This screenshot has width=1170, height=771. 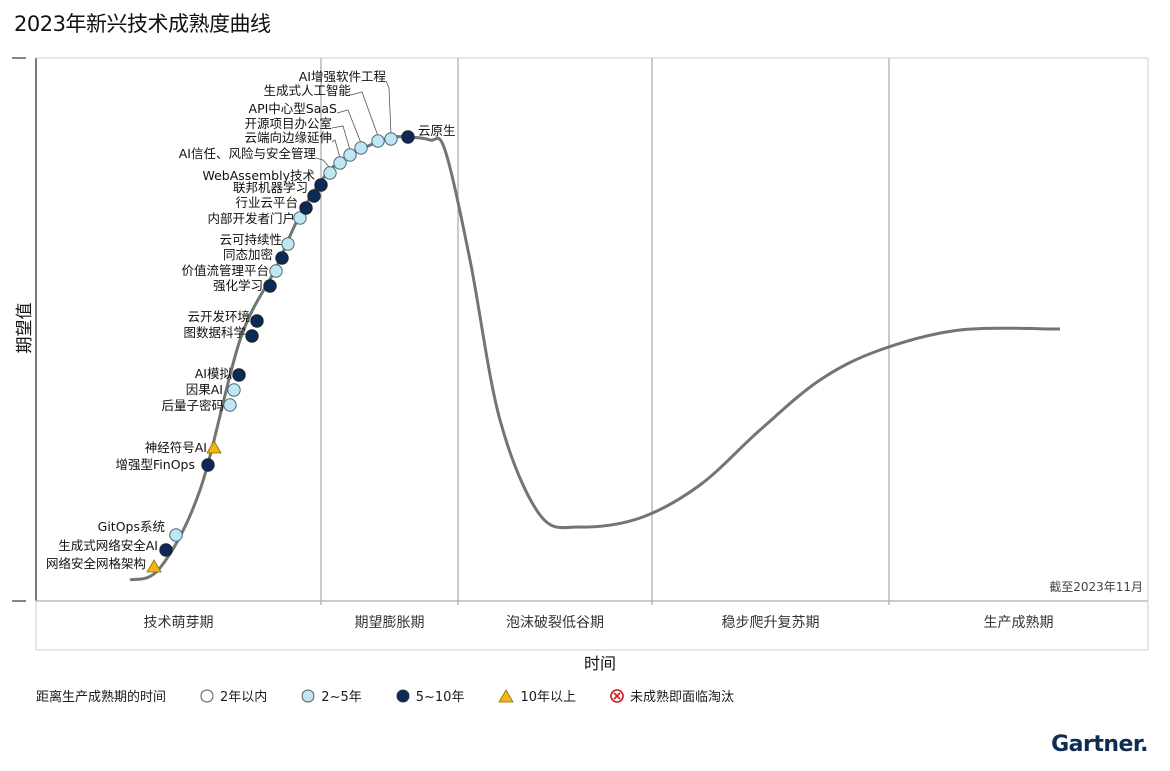 What do you see at coordinates (176, 447) in the screenshot?
I see `technology-label: 神经符号AI` at bounding box center [176, 447].